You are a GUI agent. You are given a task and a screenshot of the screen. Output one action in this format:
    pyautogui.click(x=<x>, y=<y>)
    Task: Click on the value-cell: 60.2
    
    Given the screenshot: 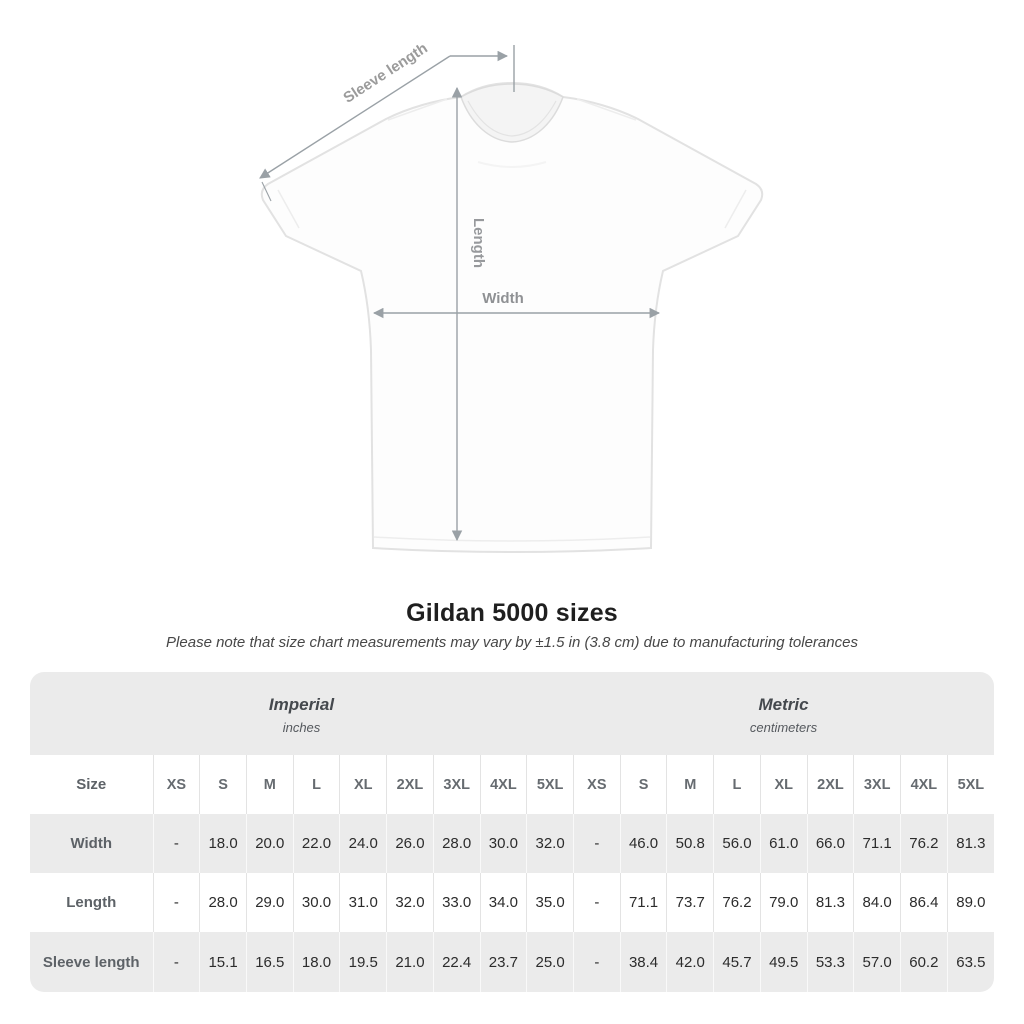 What is the action you would take?
    pyautogui.click(x=924, y=962)
    